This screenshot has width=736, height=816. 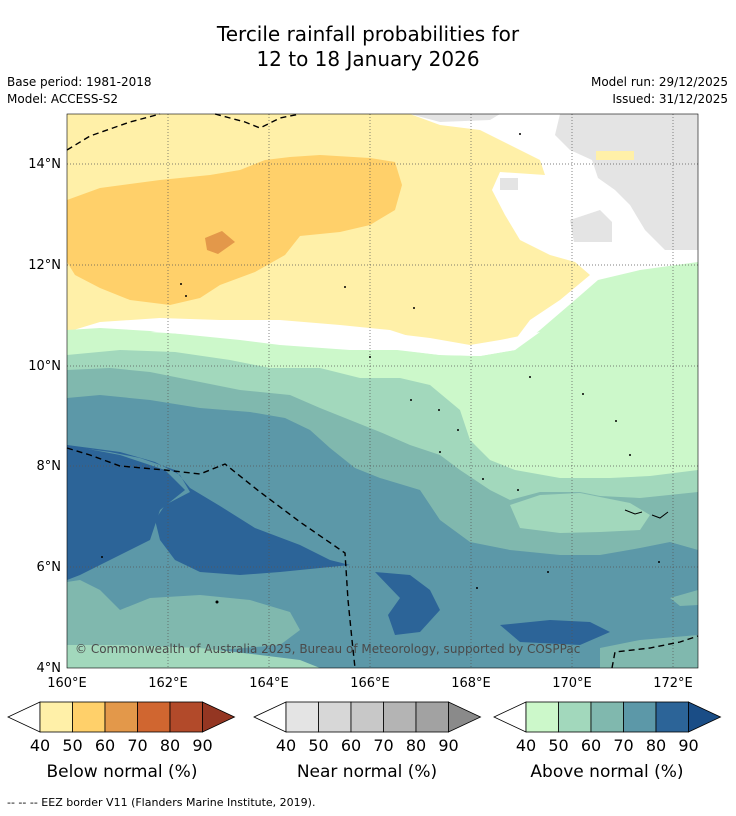 I want to click on legend-label-below: Below normal (%), so click(x=122, y=772).